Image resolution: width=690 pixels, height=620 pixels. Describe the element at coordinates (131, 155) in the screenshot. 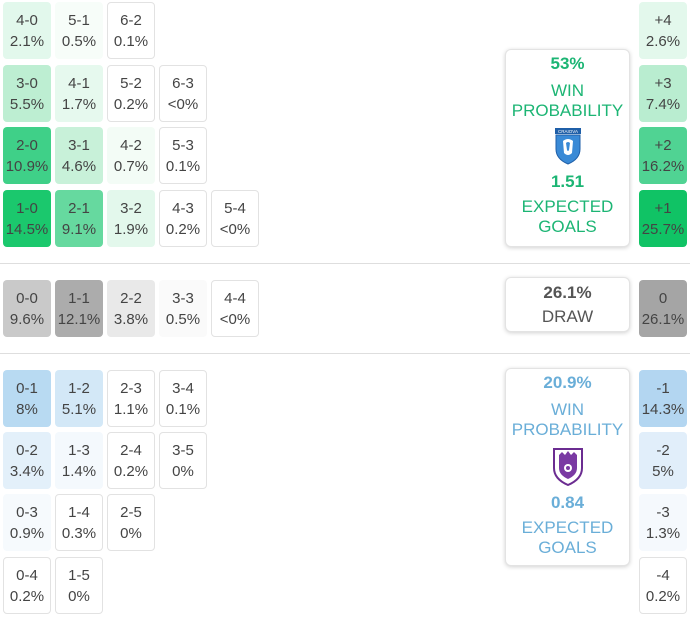

I see `score-cell: 4-2 0.7%` at that location.